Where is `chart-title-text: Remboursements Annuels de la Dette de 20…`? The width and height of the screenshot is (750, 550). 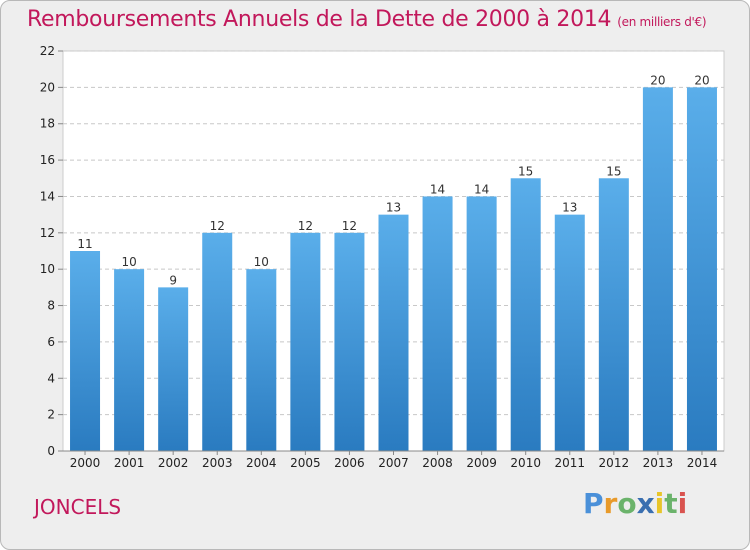 chart-title-text: Remboursements Annuels de la Dette de 20… is located at coordinates (319, 19).